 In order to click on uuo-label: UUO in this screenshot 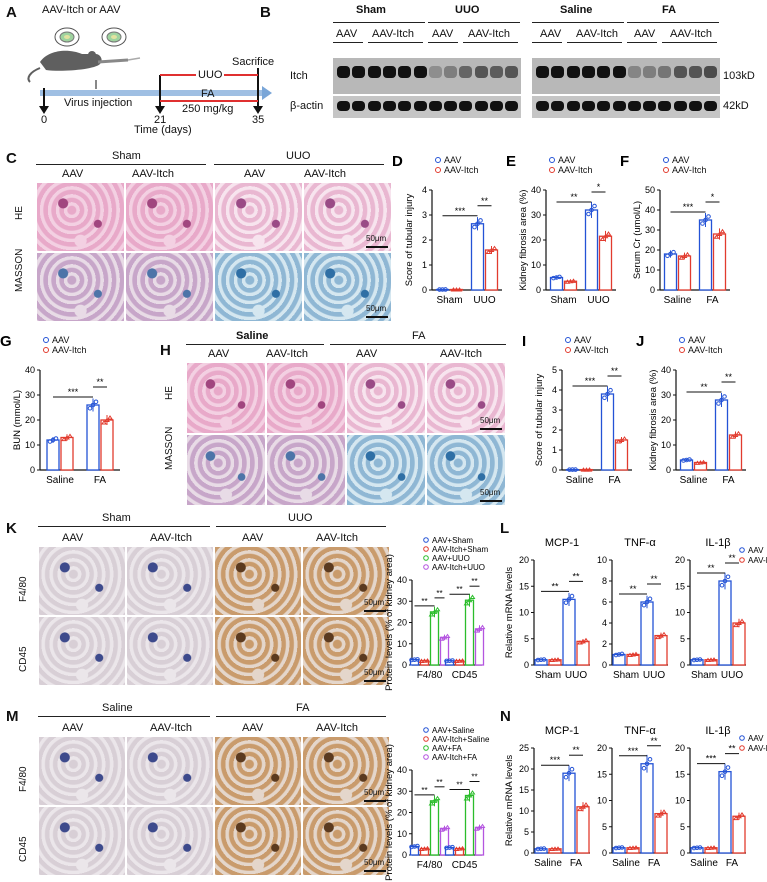, I will do `click(210, 75)`.